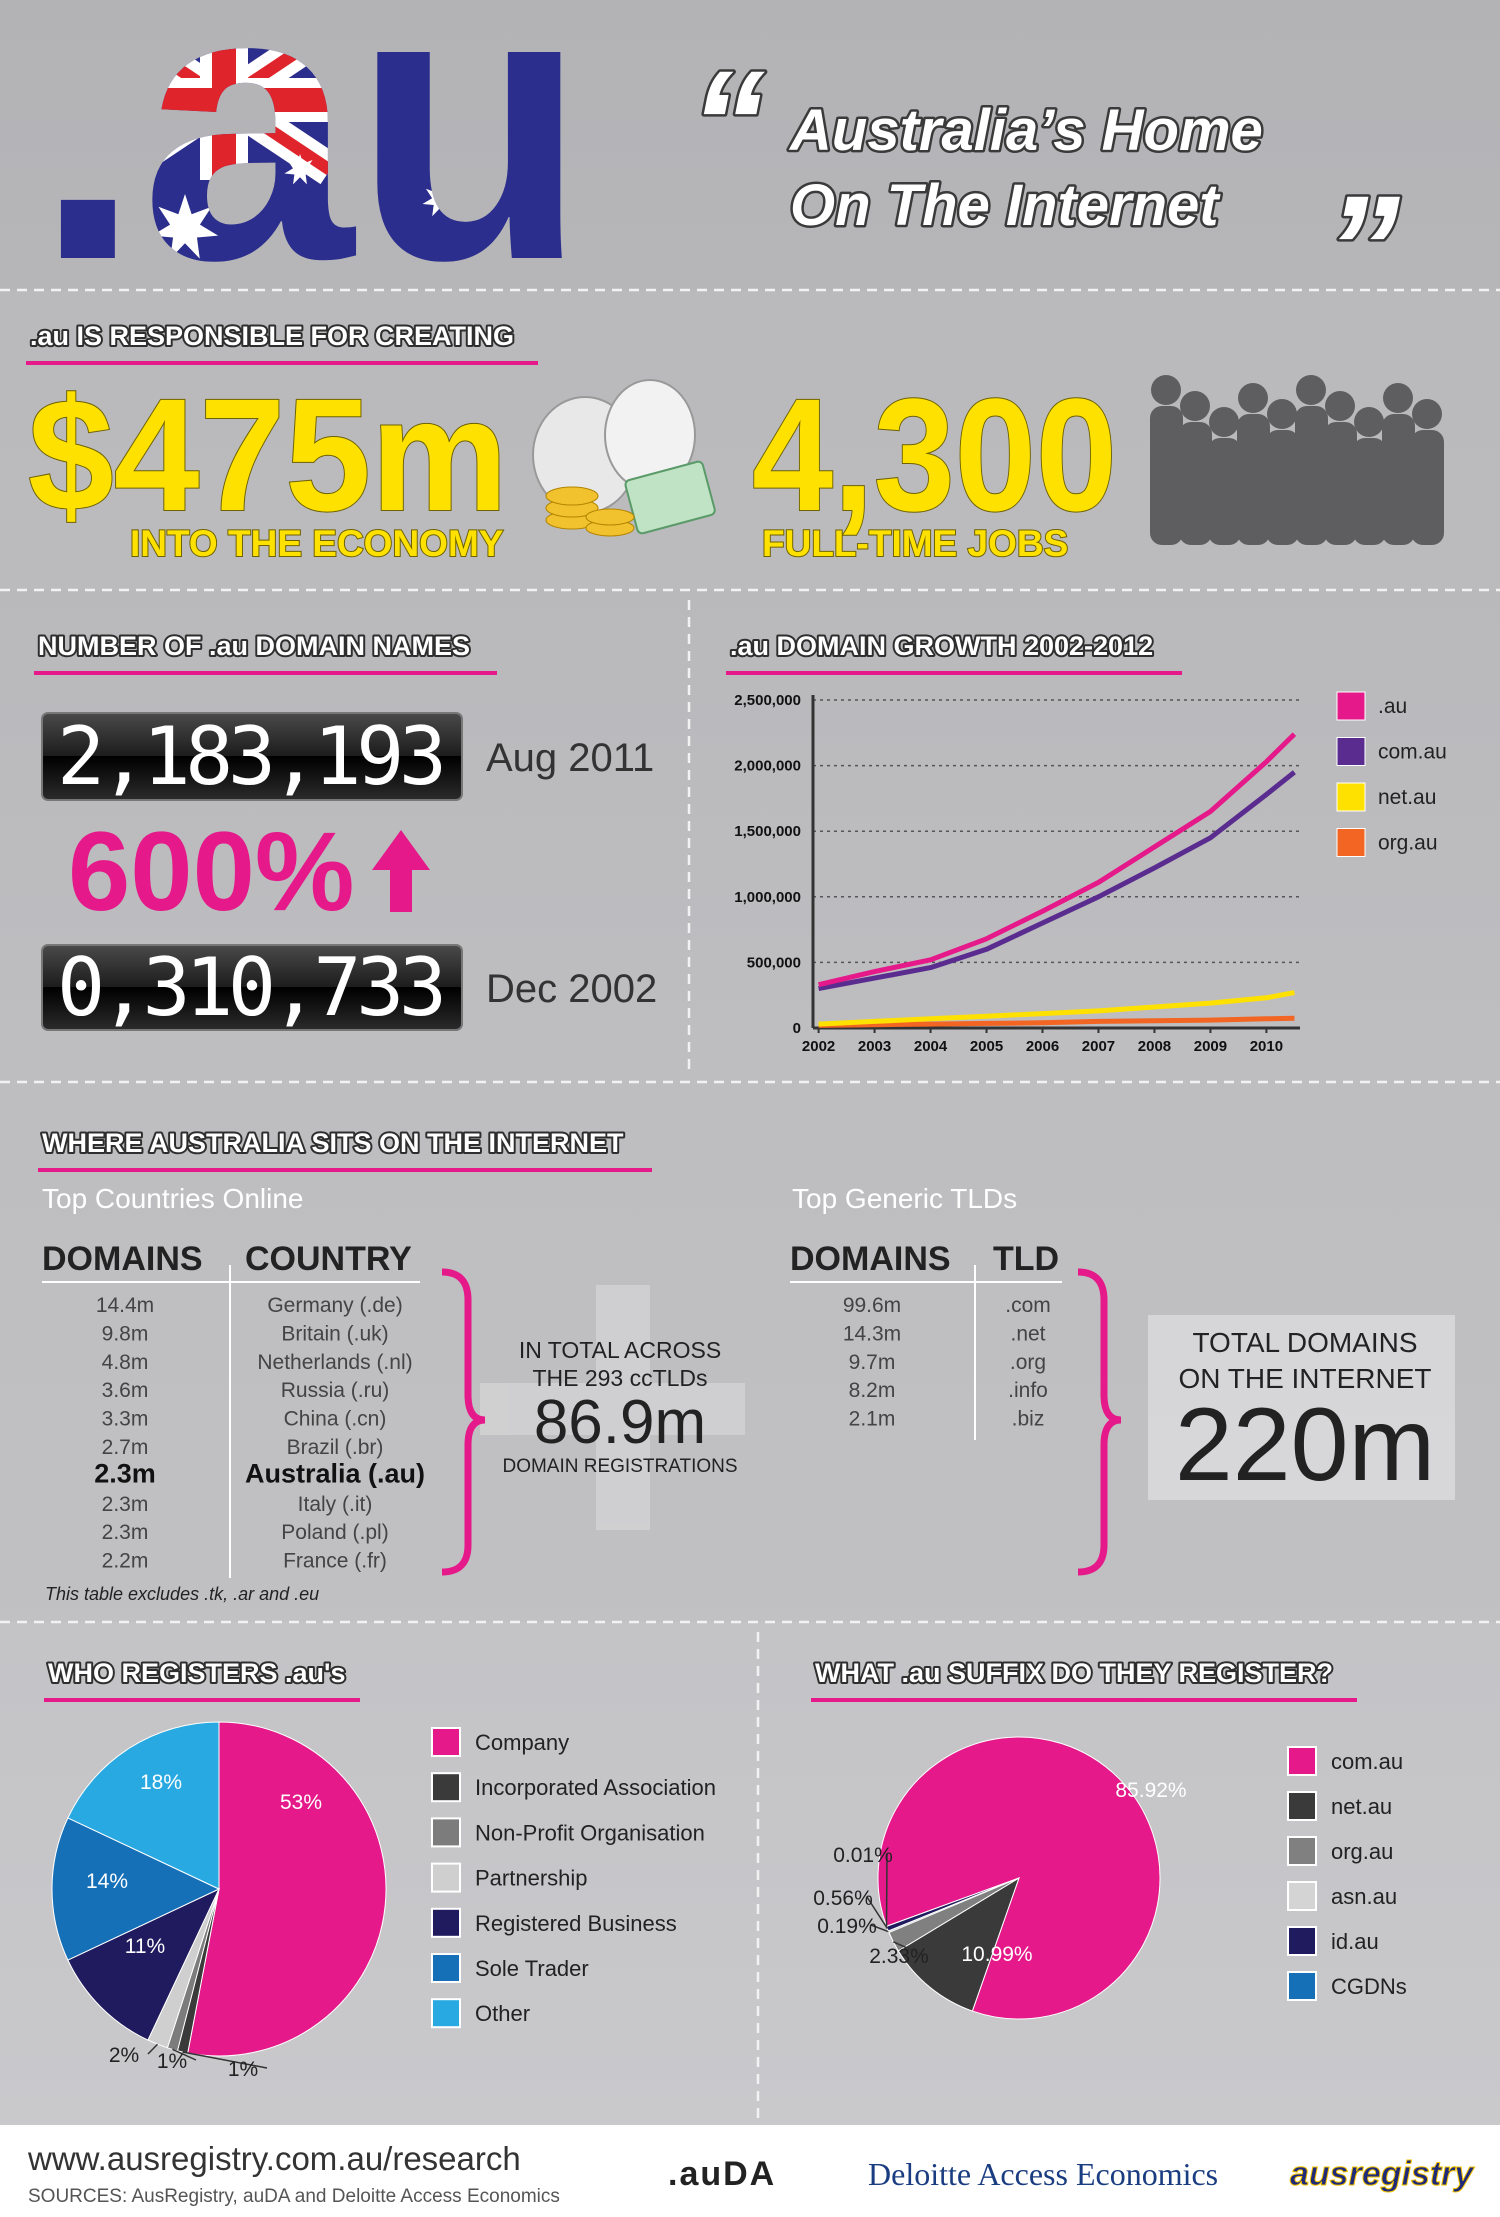  What do you see at coordinates (595, 1787) in the screenshot?
I see `legend-label: Incorporated Association` at bounding box center [595, 1787].